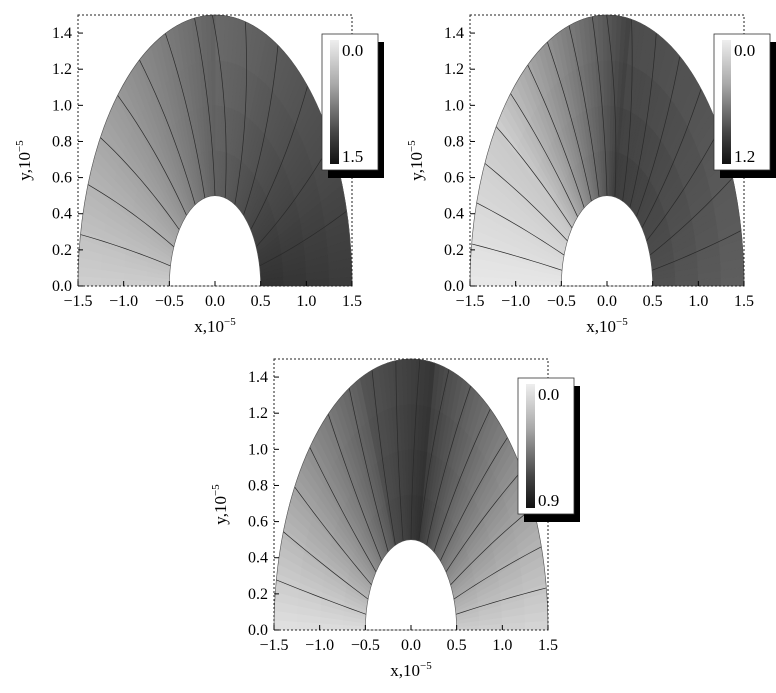 The width and height of the screenshot is (776, 693). Describe the element at coordinates (744, 156) in the screenshot. I see `legend-max-label: 1.2` at that location.